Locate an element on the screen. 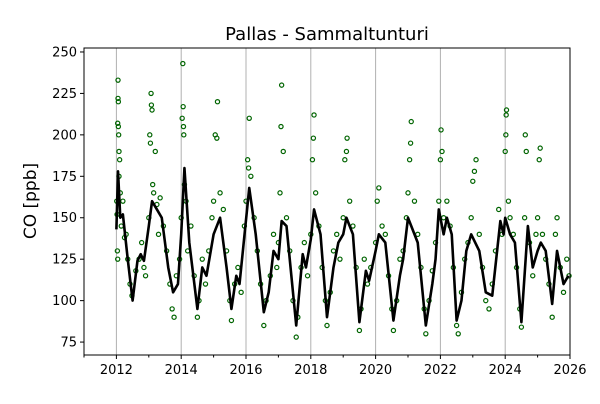 The height and width of the screenshot is (404, 600). x-tick-label: 2012 is located at coordinates (116, 370).